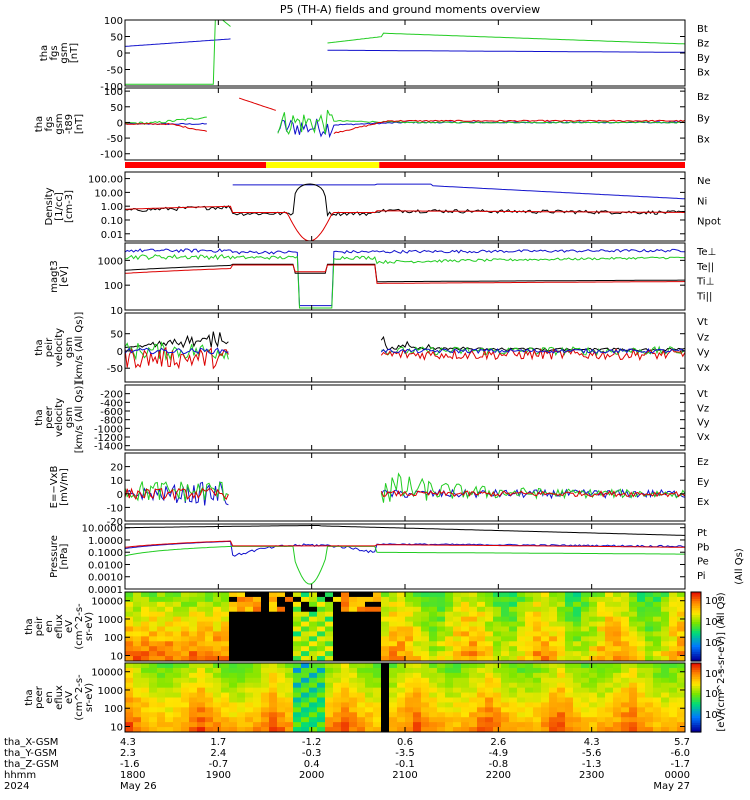 This screenshot has height=800, width=750. Describe the element at coordinates (59, 626) in the screenshot. I see `y-axis-label: eflux` at that location.